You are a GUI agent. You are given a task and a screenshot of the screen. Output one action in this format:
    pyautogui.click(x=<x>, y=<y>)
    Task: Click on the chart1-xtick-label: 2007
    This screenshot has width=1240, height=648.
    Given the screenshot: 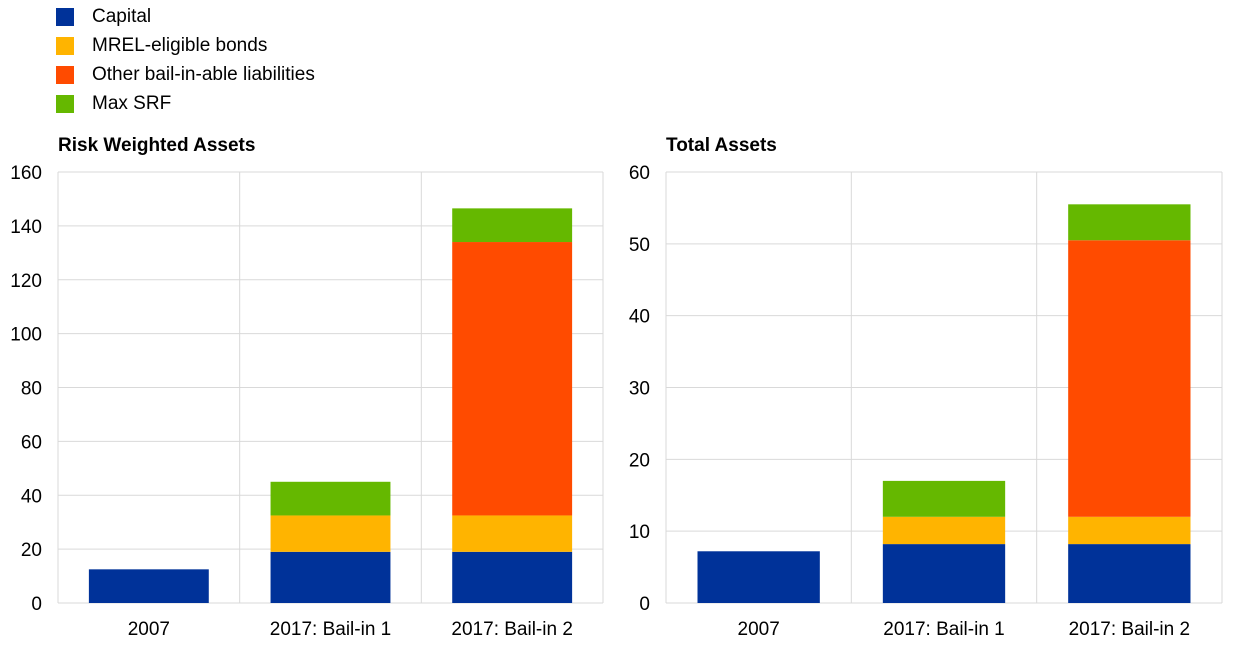 What is the action you would take?
    pyautogui.click(x=149, y=629)
    